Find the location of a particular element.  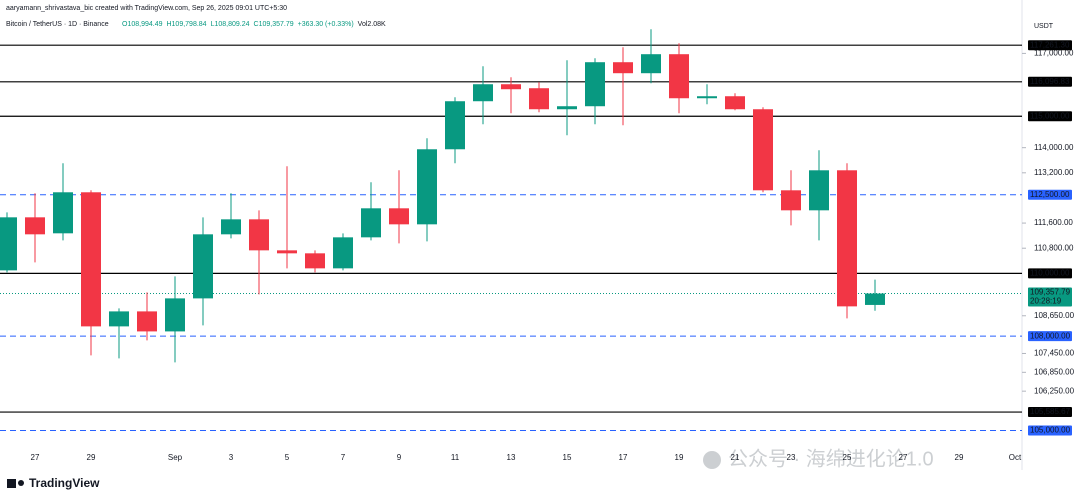

ohlc-value: O108,994.49 is located at coordinates (142, 24).